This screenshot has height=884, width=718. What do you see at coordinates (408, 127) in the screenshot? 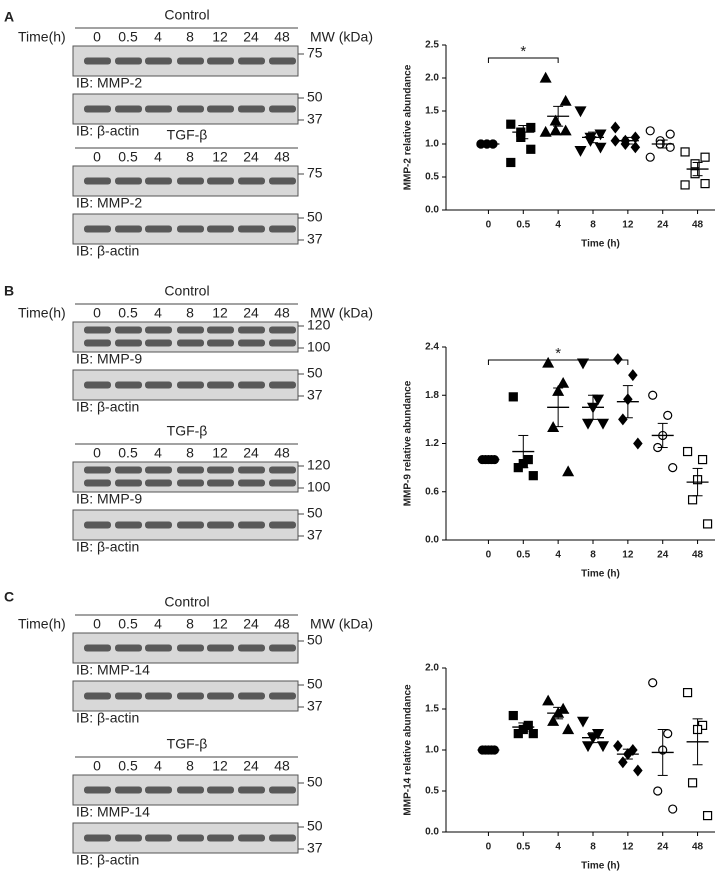
I see `y-axis-label: MMP-2 relative abundance` at bounding box center [408, 127].